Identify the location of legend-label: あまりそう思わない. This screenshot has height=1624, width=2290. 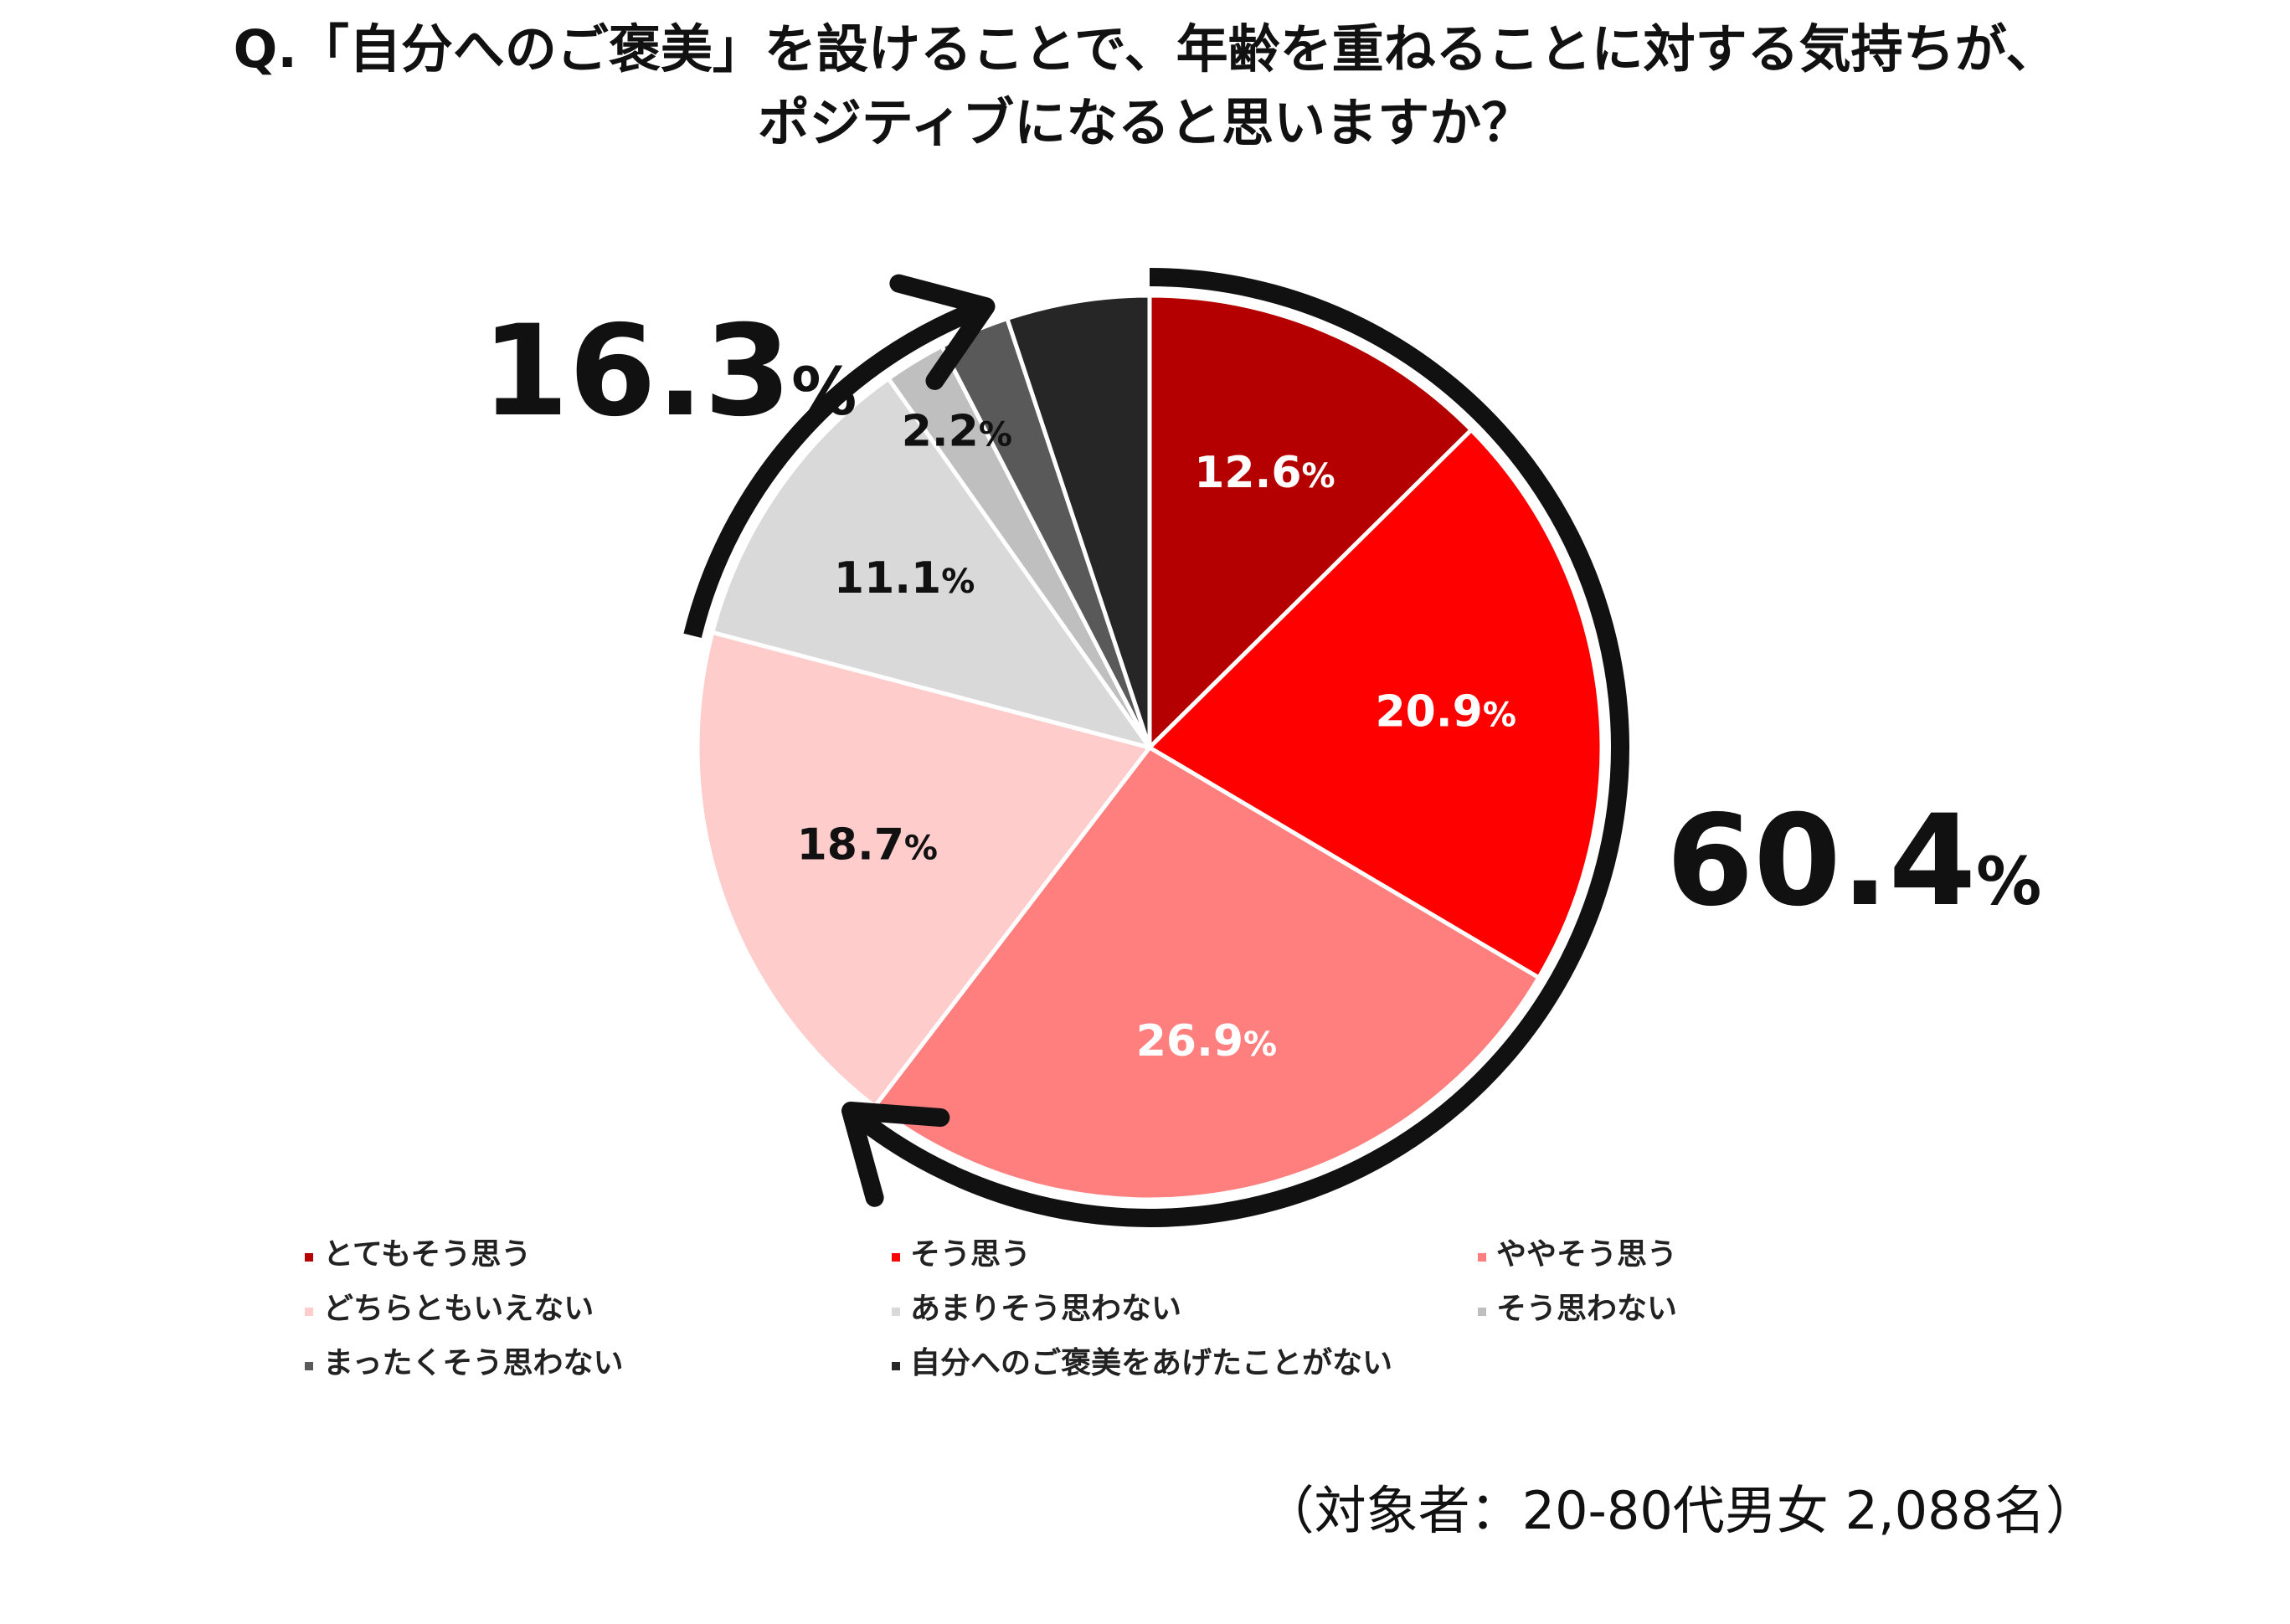
(1045, 1309).